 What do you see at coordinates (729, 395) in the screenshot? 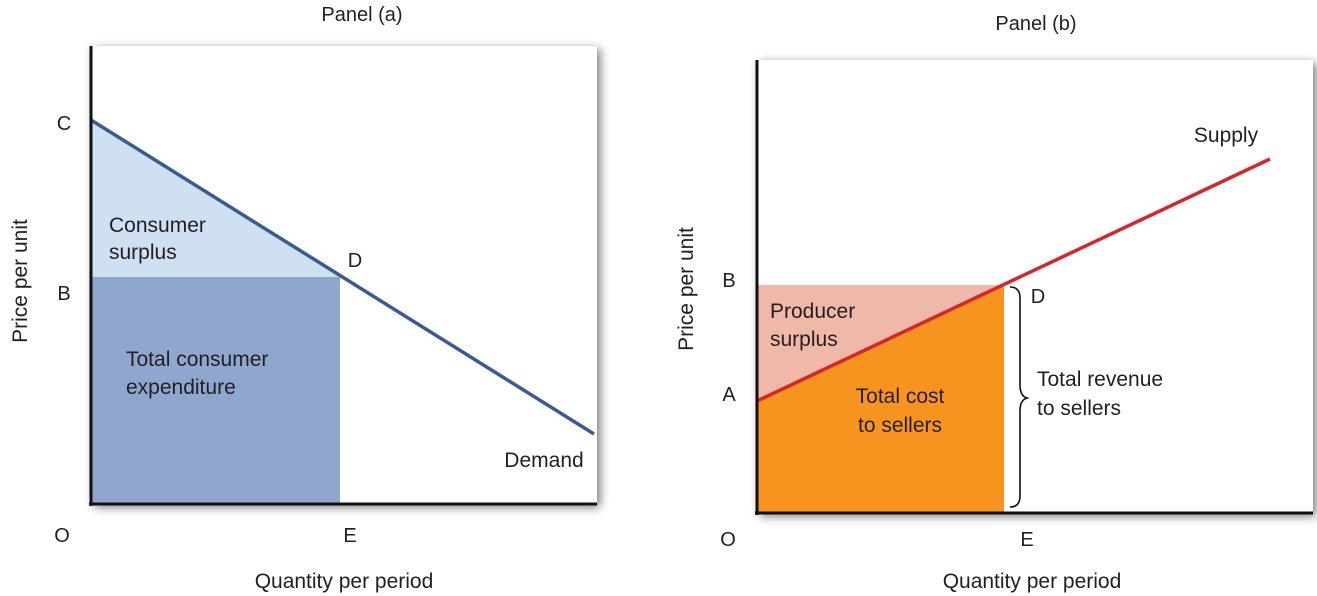
I see `panel-b-point-a: A` at bounding box center [729, 395].